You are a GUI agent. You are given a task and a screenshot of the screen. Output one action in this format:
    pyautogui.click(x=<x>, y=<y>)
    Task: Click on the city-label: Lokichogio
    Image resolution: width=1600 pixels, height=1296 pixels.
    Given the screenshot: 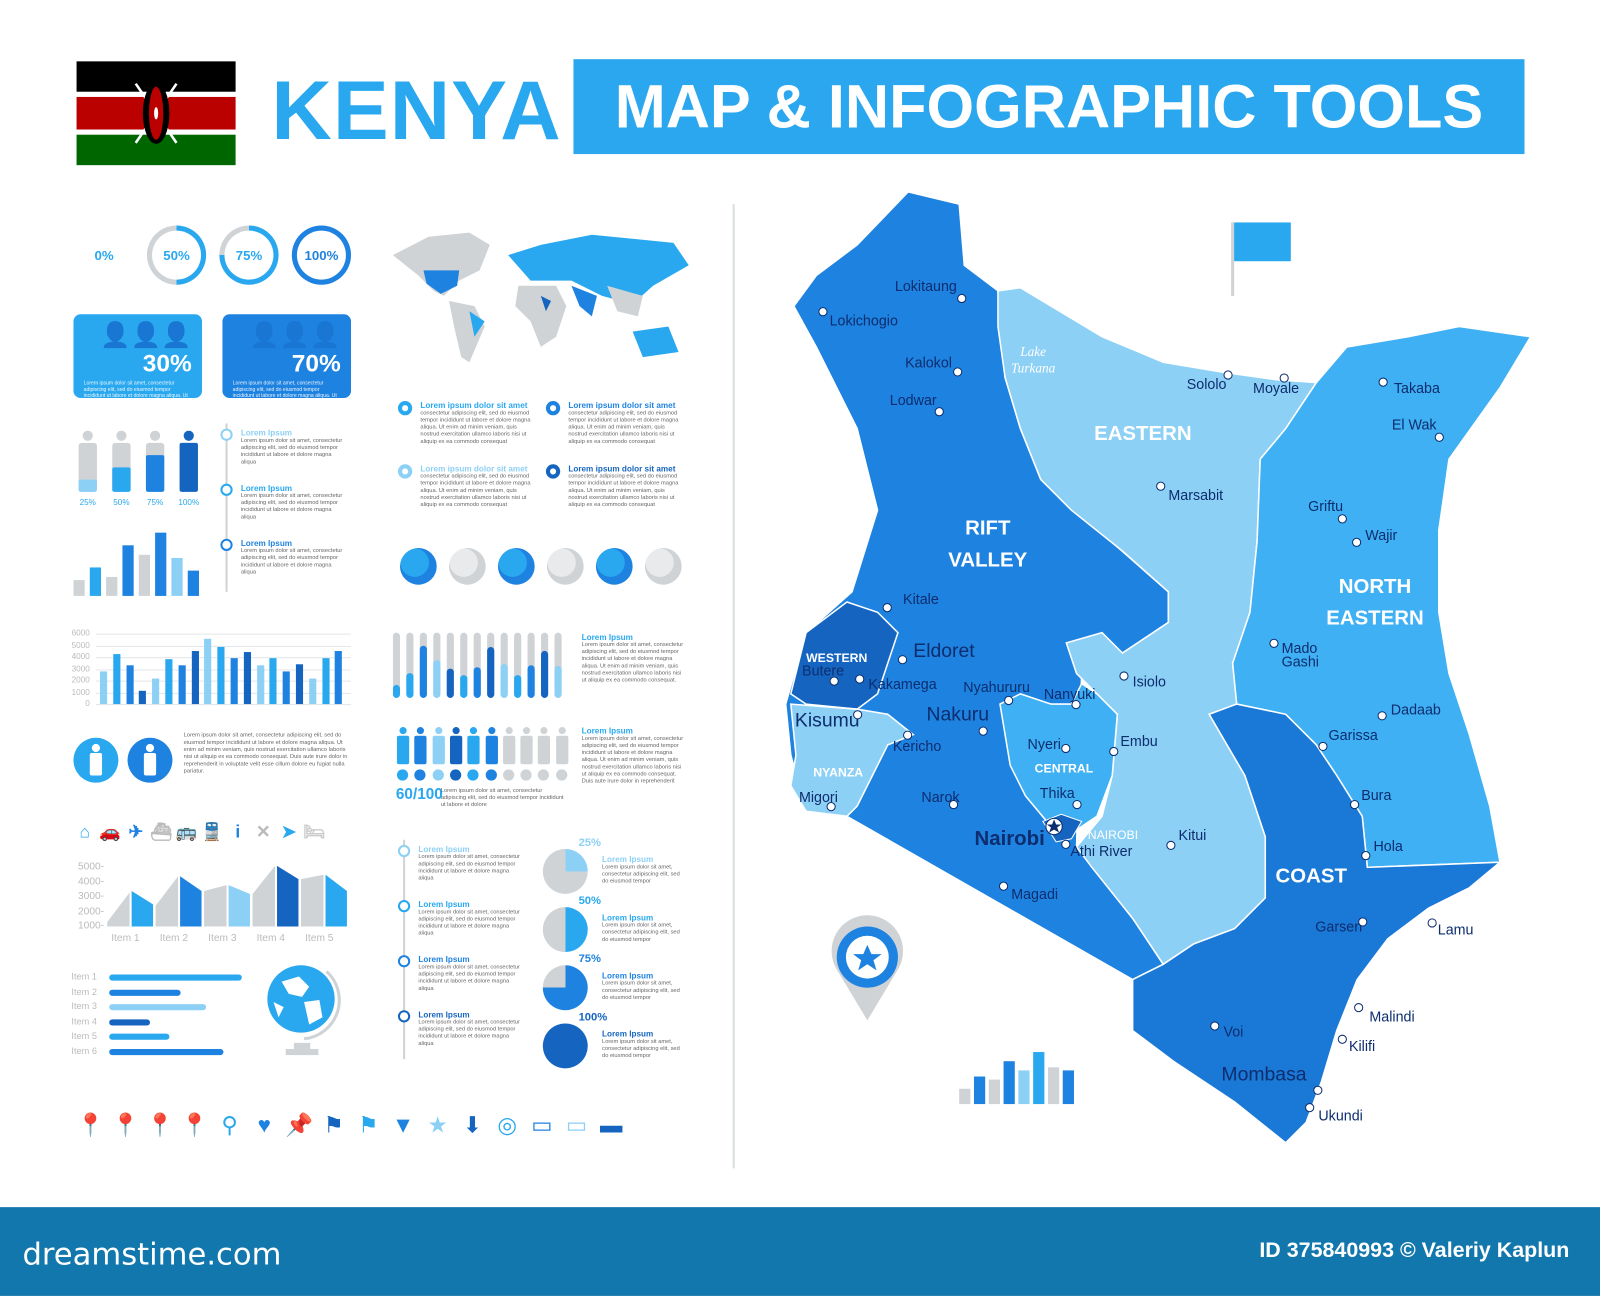 What is the action you would take?
    pyautogui.click(x=863, y=320)
    